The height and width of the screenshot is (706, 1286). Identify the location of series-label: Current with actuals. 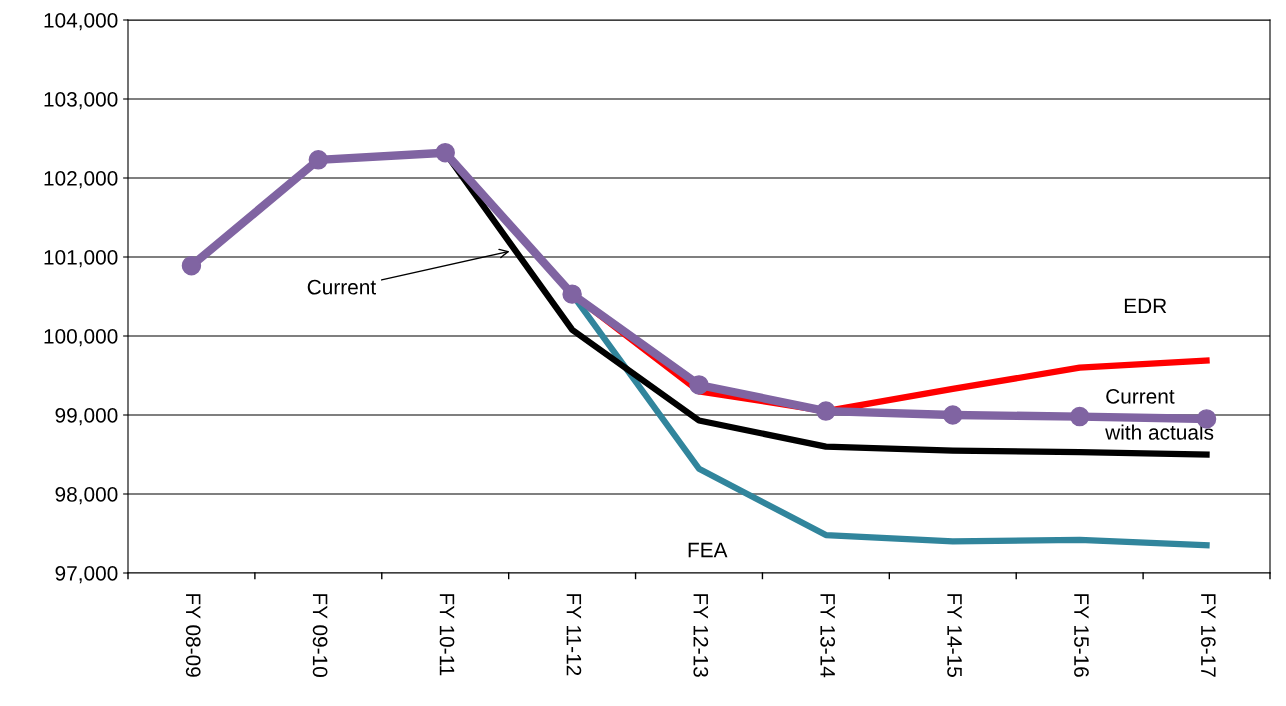
(1159, 414).